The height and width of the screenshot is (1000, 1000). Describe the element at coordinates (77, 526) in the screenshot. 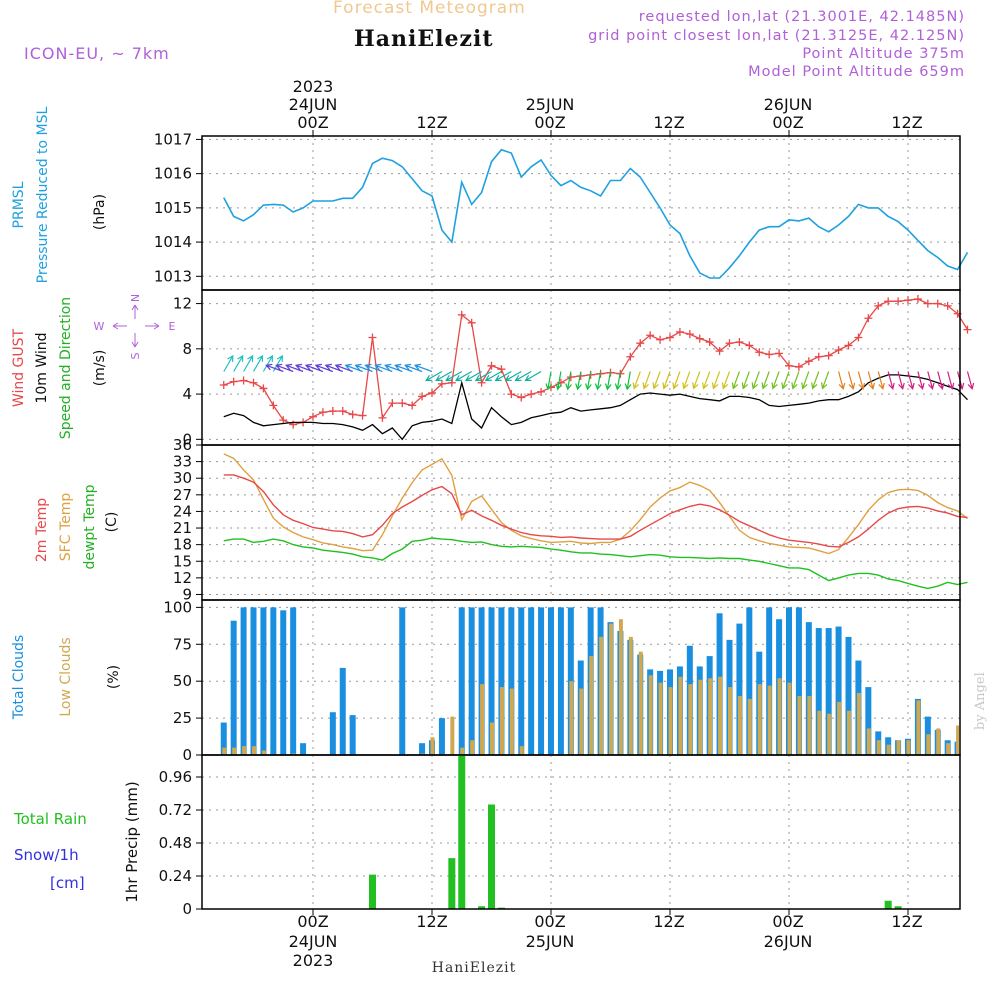

I see `temp-labels: 2m Temp SFC Temp dewpt Temp (C)` at that location.